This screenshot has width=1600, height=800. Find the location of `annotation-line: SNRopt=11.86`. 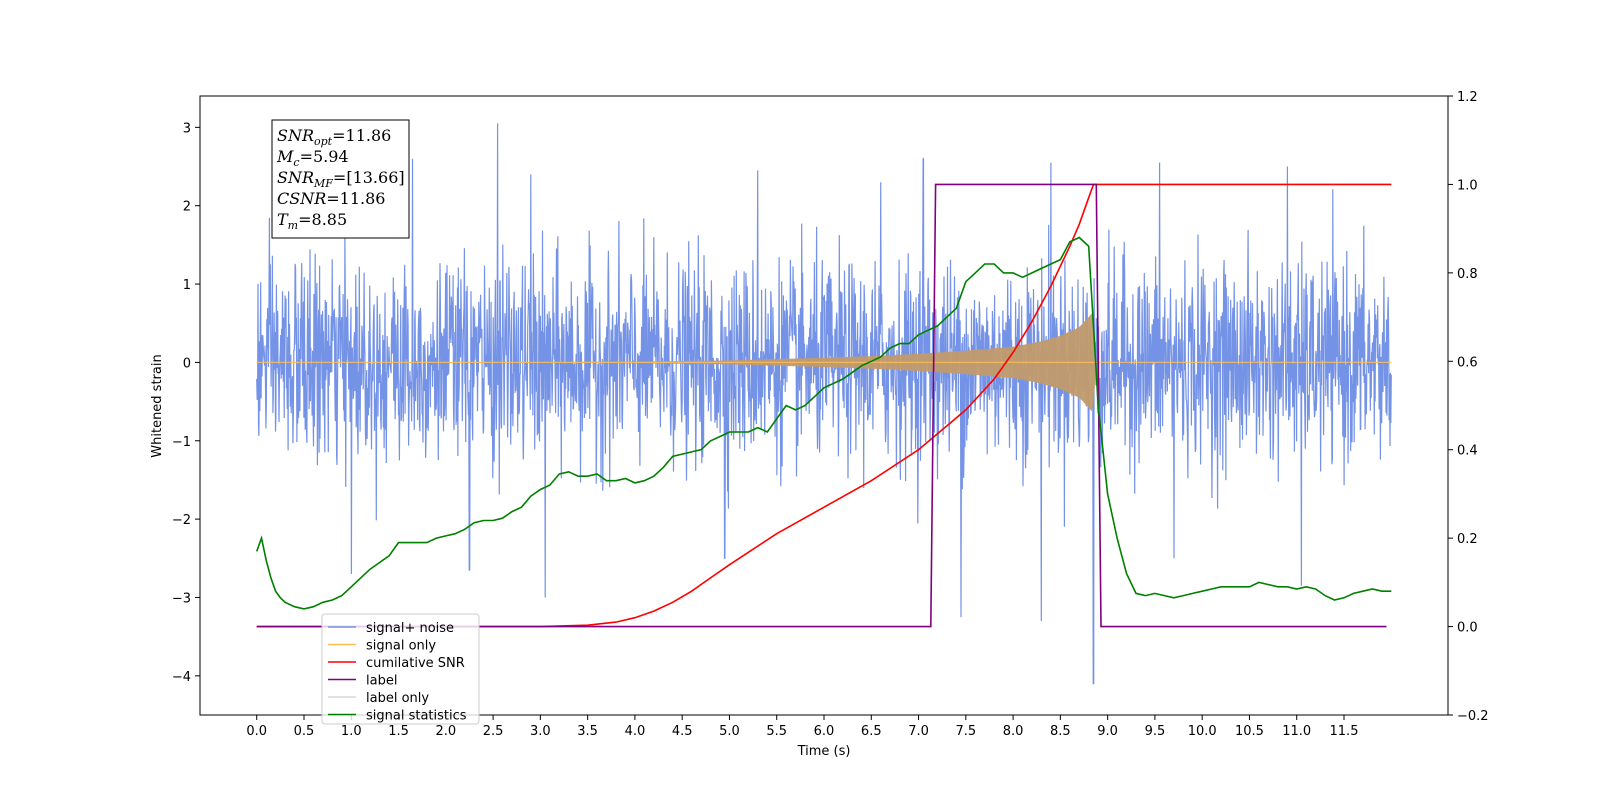

annotation-line: SNRopt=11.86 is located at coordinates (334, 137).